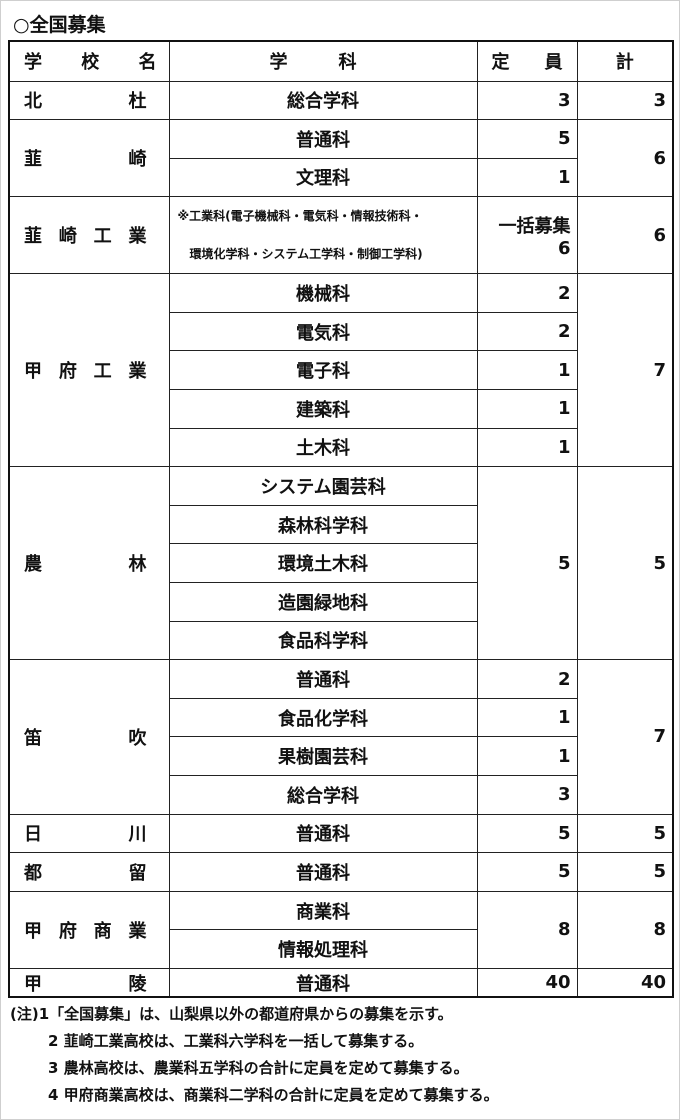  I want to click on table-row: 甲陵 普通科 40 40, so click(341, 982).